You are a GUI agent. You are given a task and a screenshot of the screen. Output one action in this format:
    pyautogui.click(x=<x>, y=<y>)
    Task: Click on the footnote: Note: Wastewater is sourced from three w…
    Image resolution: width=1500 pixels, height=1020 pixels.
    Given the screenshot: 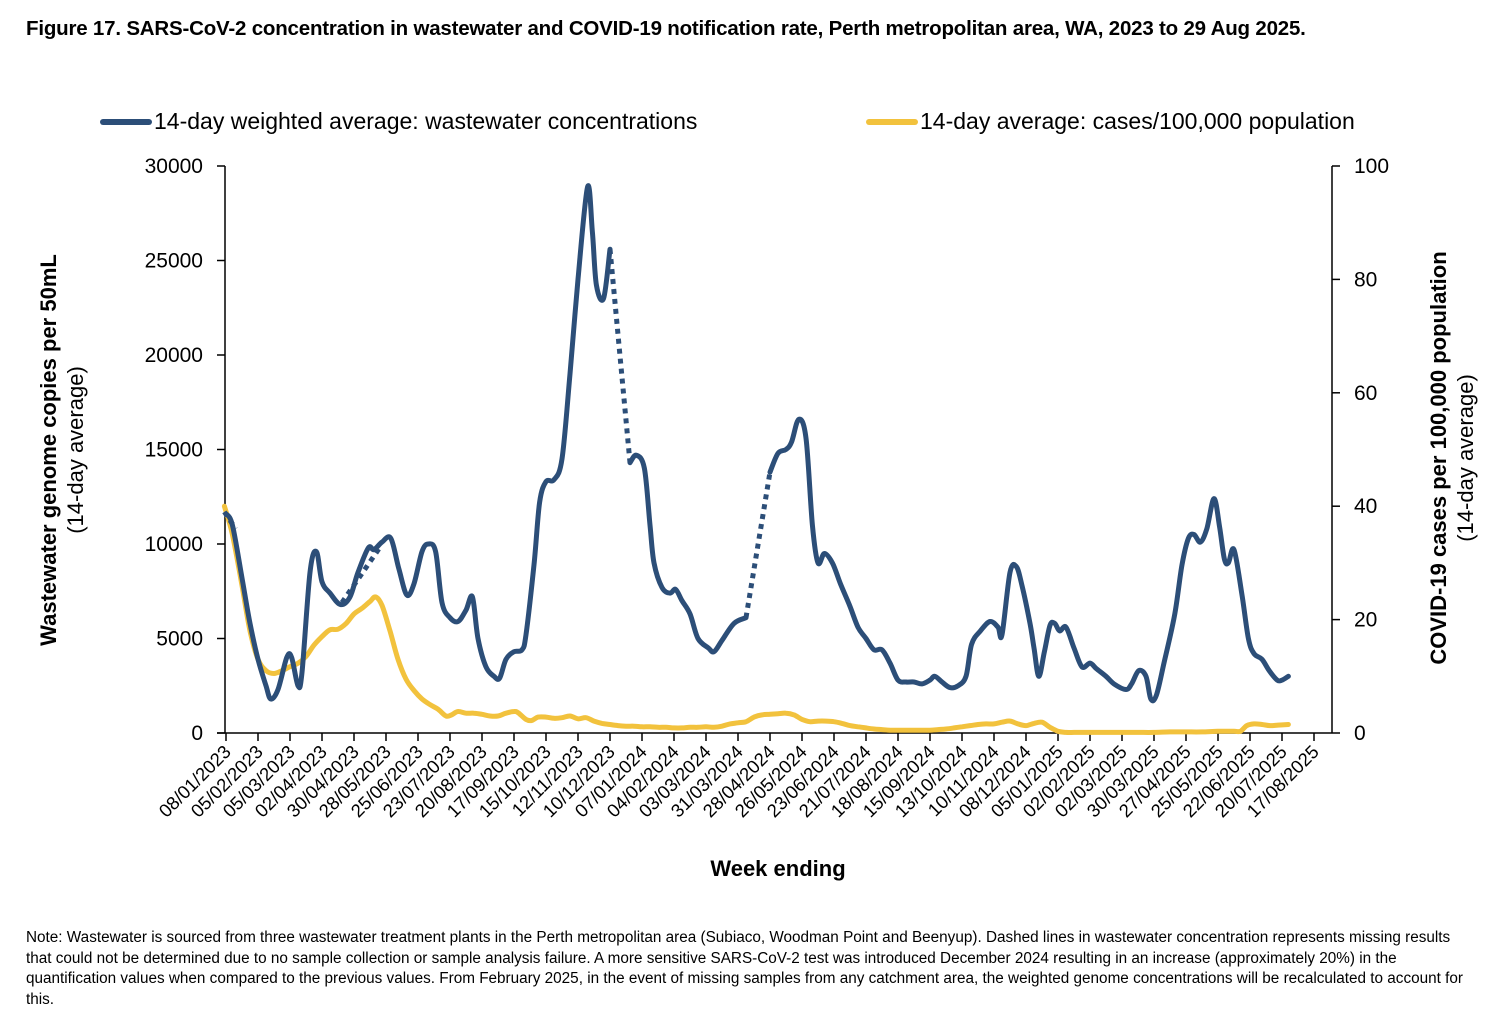 What is the action you would take?
    pyautogui.click(x=744, y=968)
    